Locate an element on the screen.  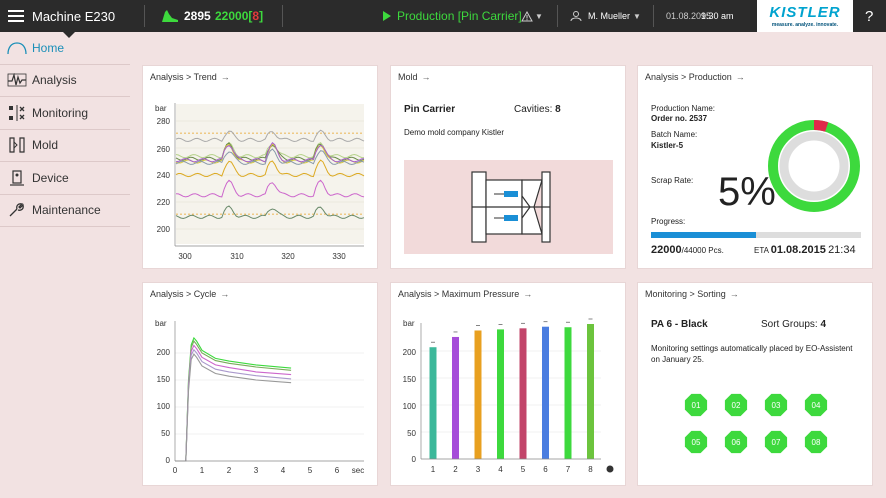
sidebar-item-home: Home is located at coordinates (65, 48).